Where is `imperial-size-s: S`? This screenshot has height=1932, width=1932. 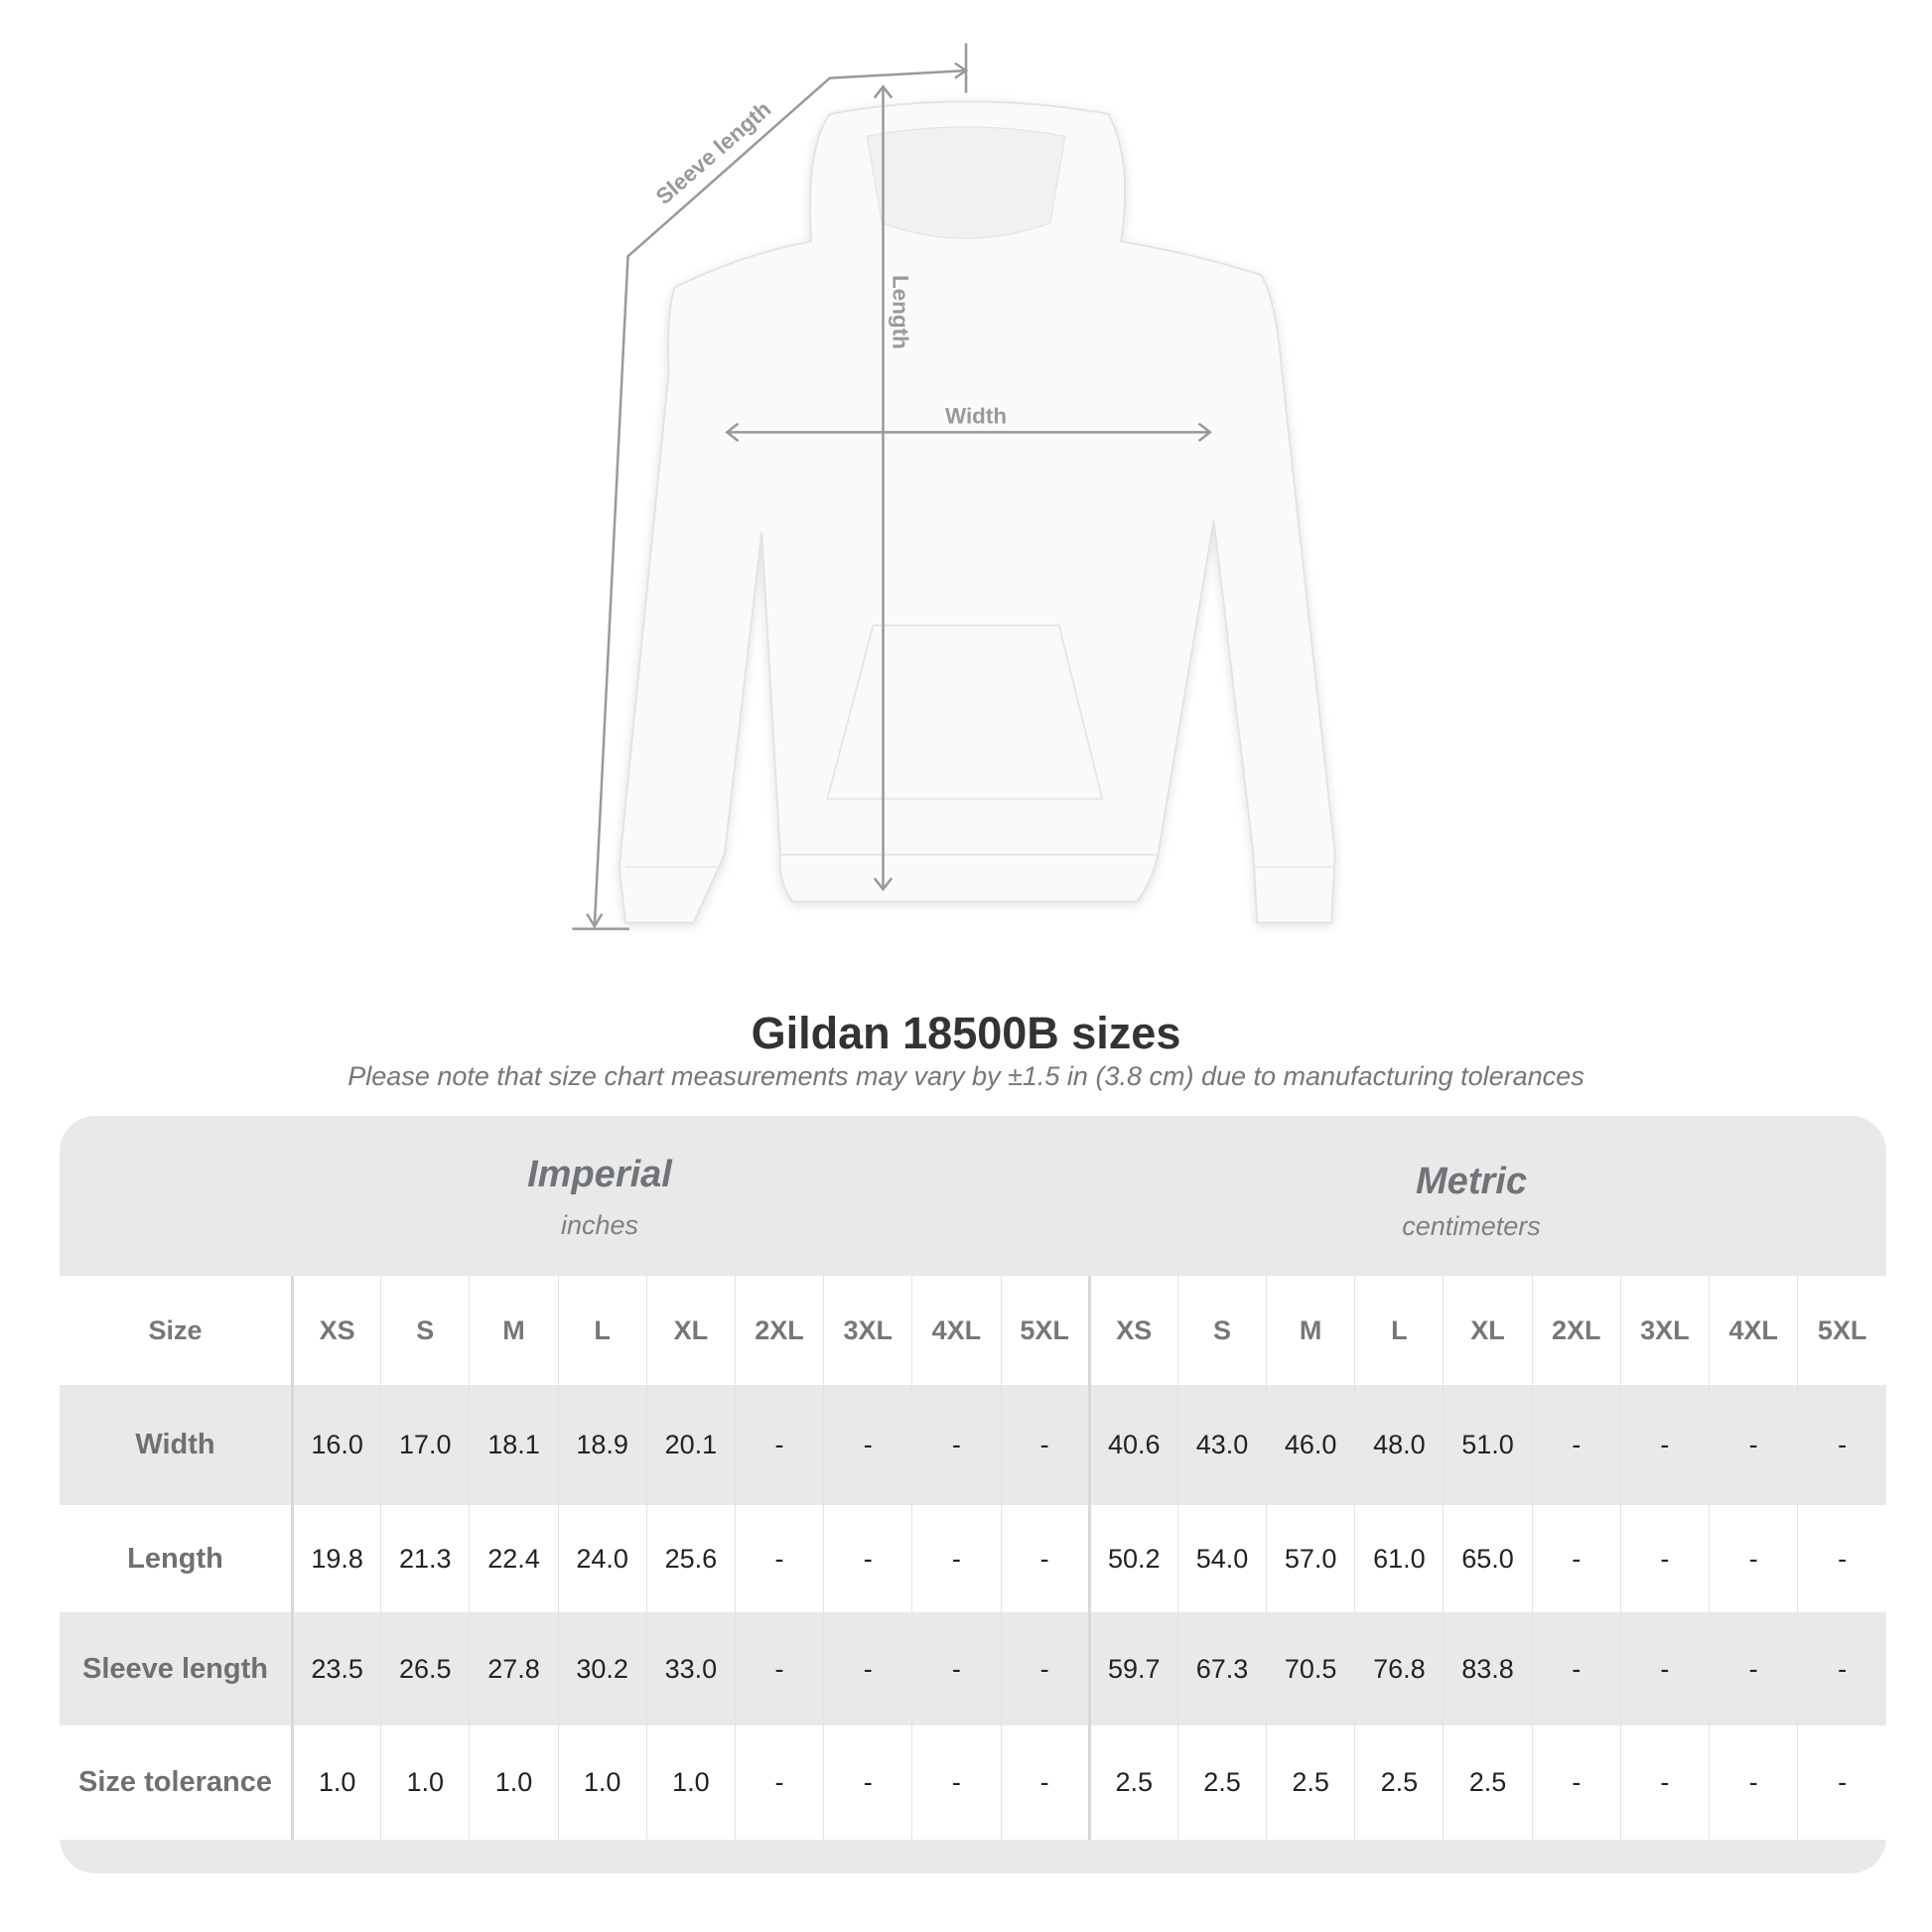
imperial-size-s: S is located at coordinates (425, 1331).